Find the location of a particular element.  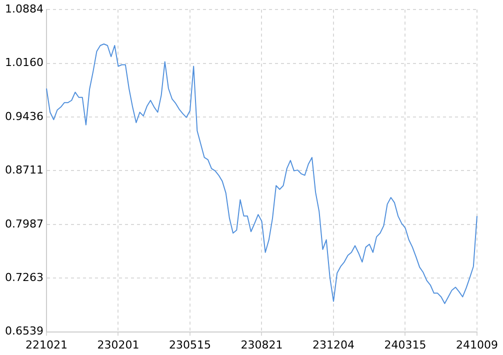

y-tick-label: 0.7987 is located at coordinates (24, 223).